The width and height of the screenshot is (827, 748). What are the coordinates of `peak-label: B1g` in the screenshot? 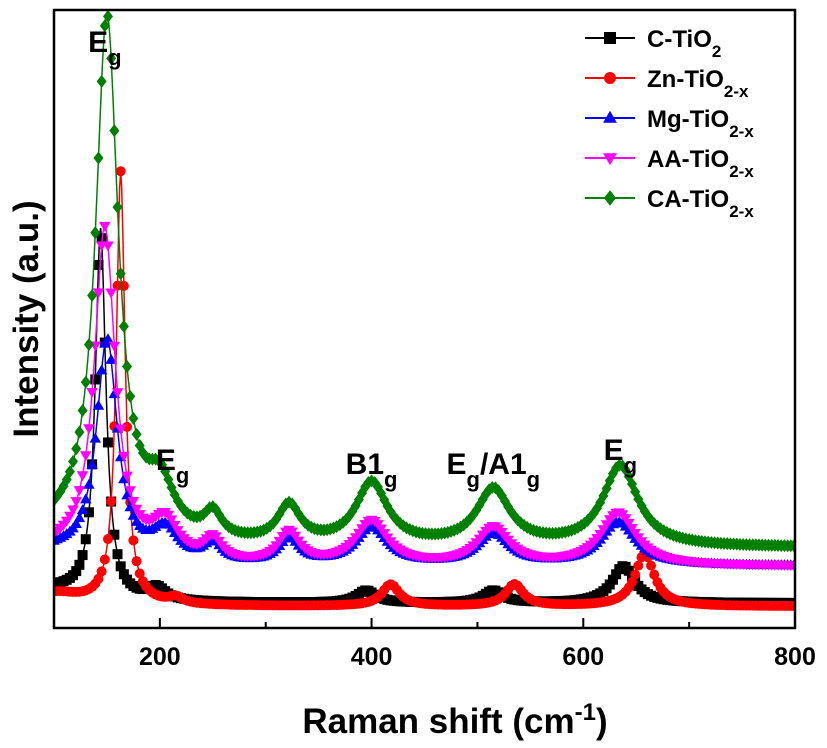 It's located at (372, 470).